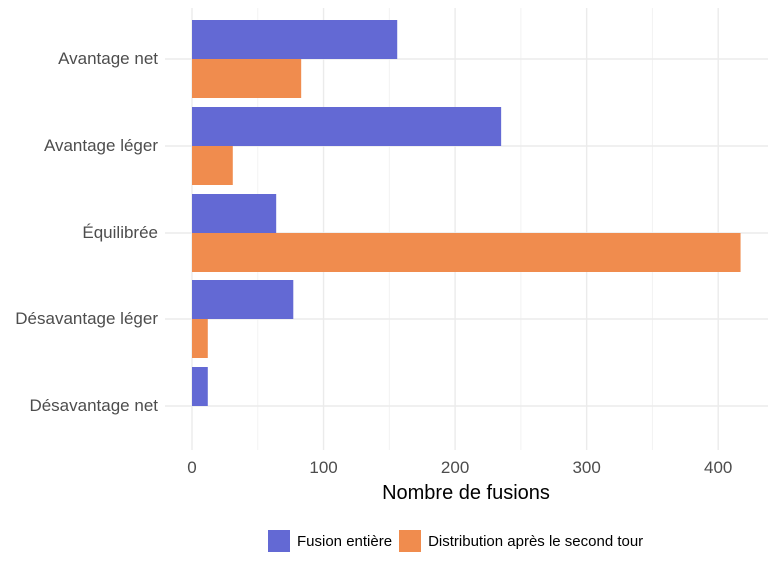 This screenshot has height=572, width=776. Describe the element at coordinates (345, 541) in the screenshot. I see `legend-label: Fusion entière` at that location.